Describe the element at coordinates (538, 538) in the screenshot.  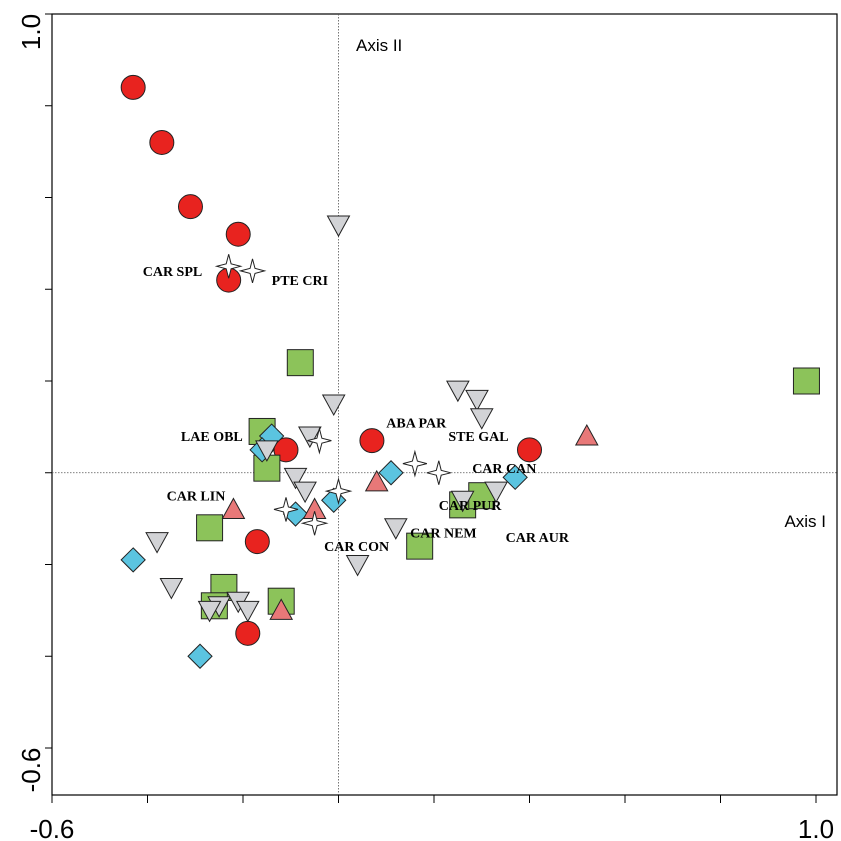
I see `species-label: CAR AUR` at that location.